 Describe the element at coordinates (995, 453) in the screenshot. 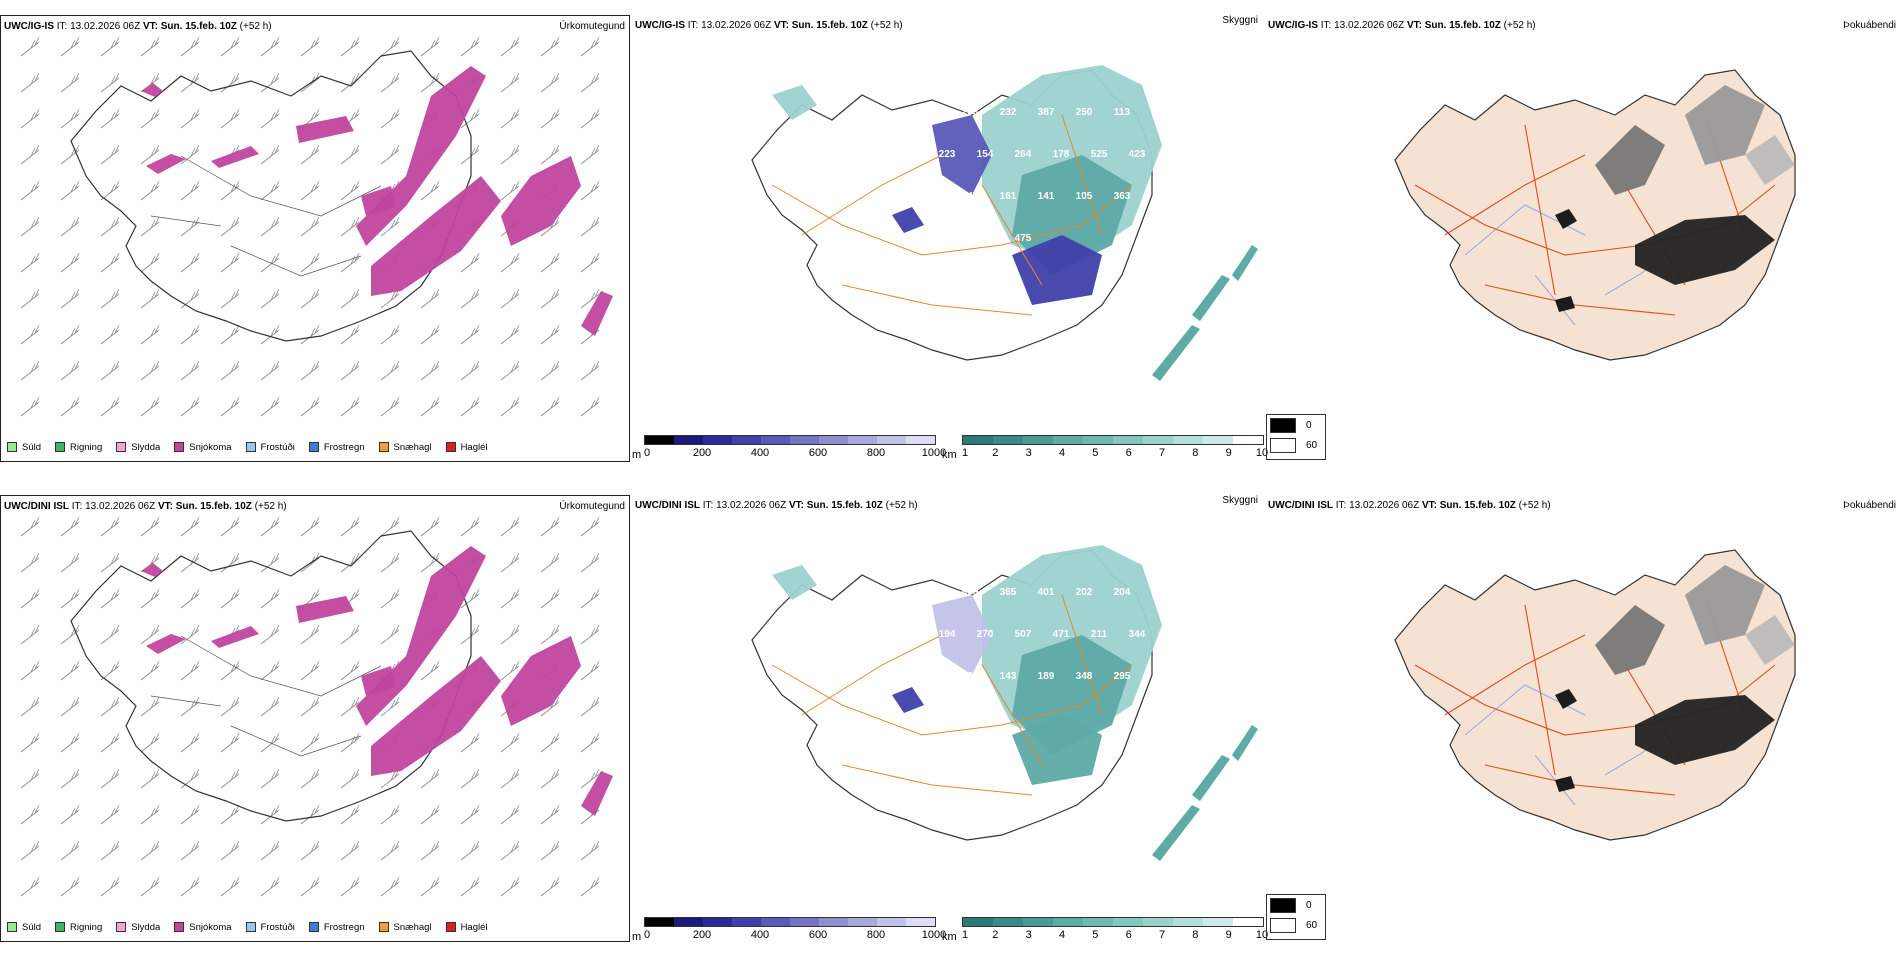

I see `scale-tick: 2` at that location.